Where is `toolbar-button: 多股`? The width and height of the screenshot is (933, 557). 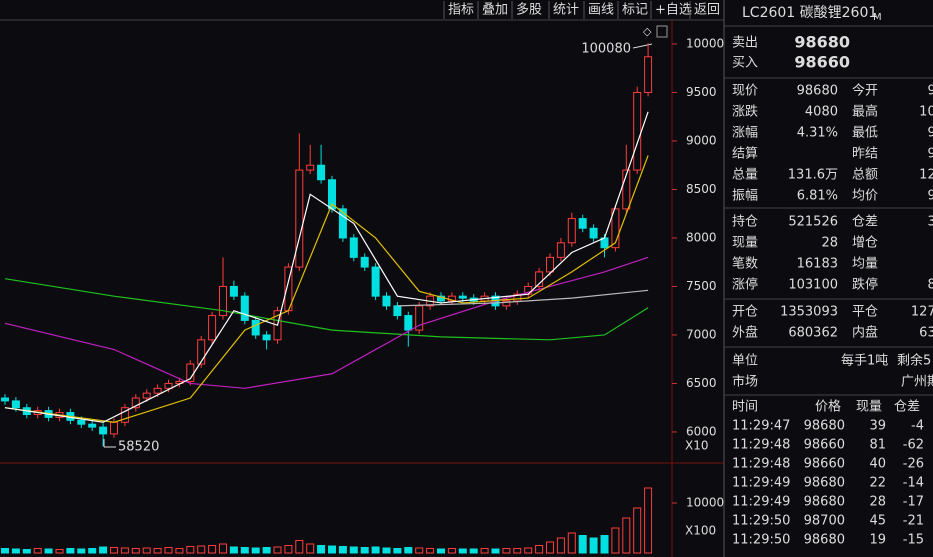
toolbar-button: 多股 is located at coordinates (529, 10).